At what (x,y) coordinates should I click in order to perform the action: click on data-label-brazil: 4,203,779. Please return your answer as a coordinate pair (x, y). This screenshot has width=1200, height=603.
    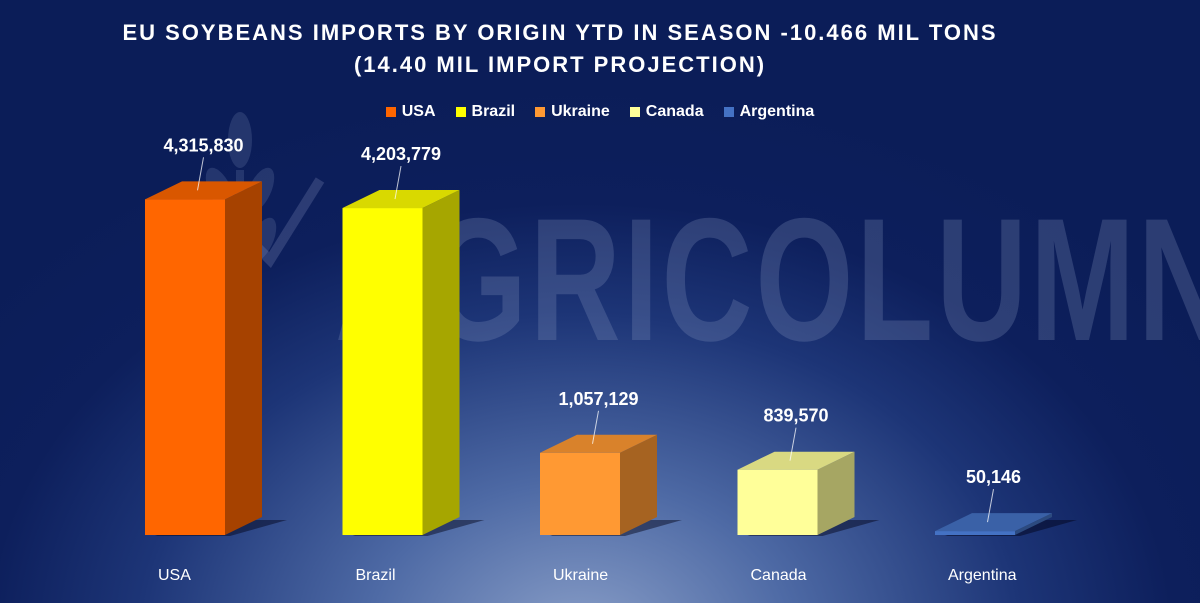
    Looking at the image, I should click on (401, 154).